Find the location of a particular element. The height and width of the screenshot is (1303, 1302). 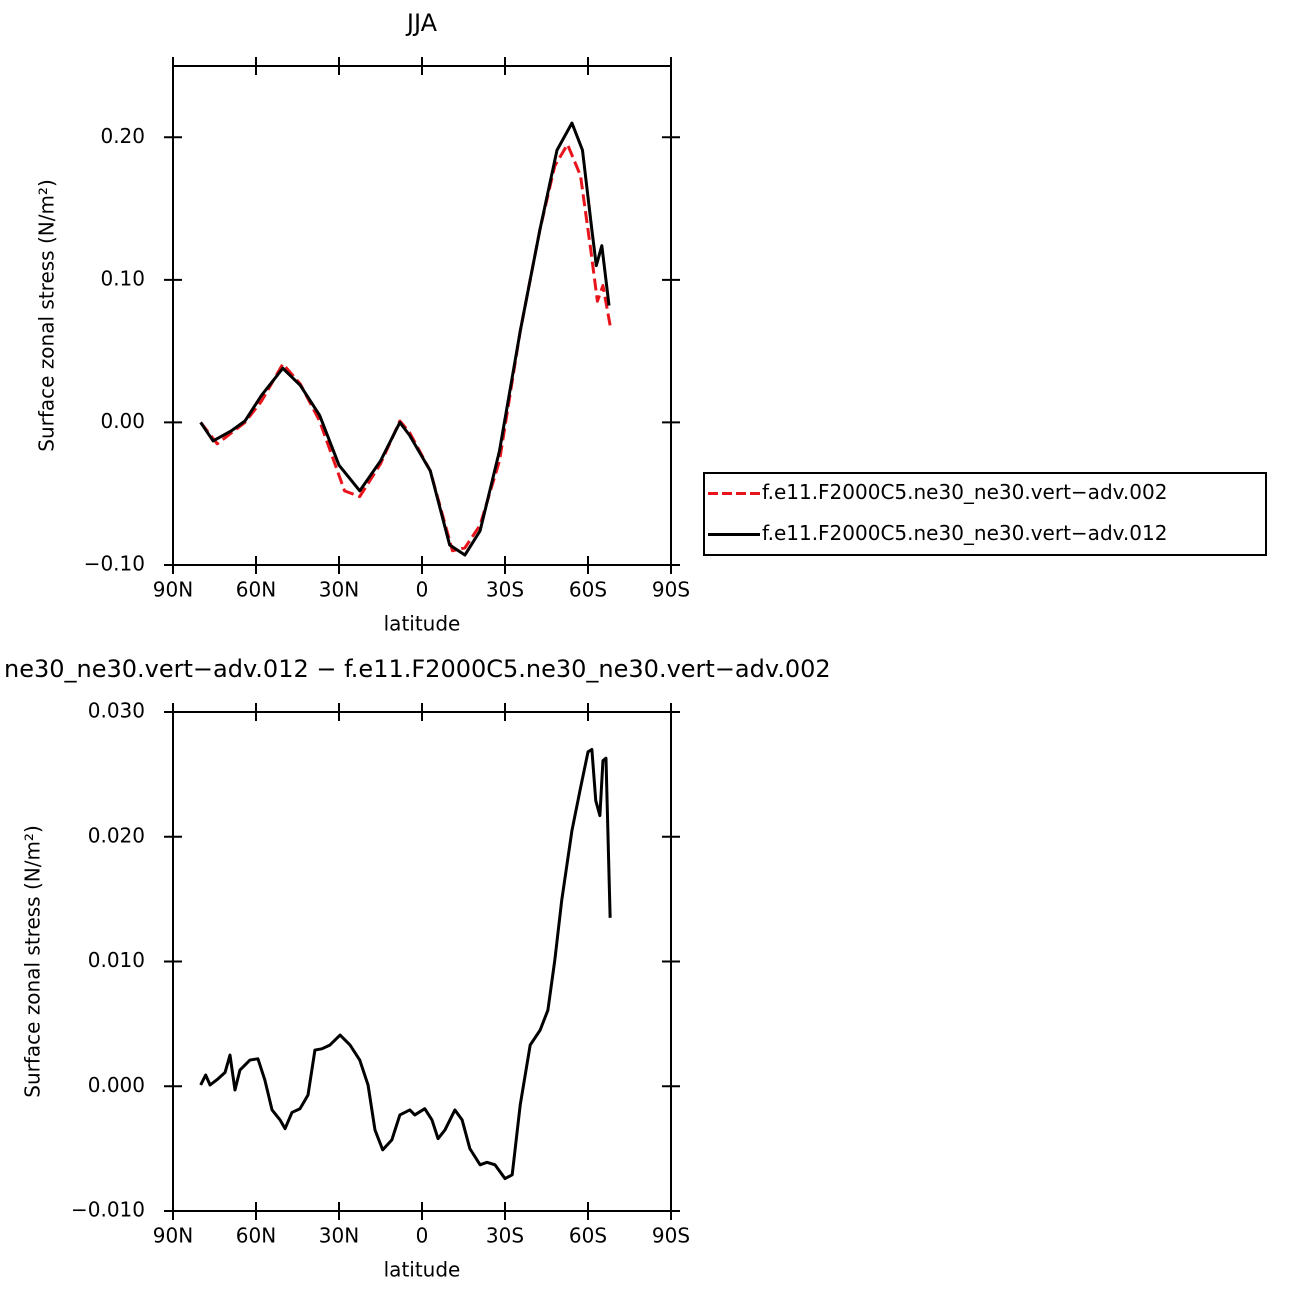

y-tick-label: 0.010 is located at coordinates (116, 960).